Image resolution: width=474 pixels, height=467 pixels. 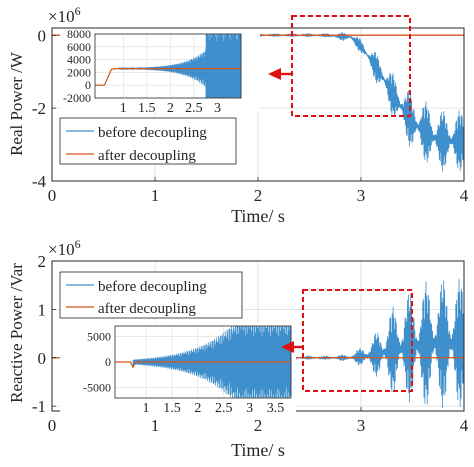 I want to click on inset-y-tick-label: 2000, so click(x=79, y=72).